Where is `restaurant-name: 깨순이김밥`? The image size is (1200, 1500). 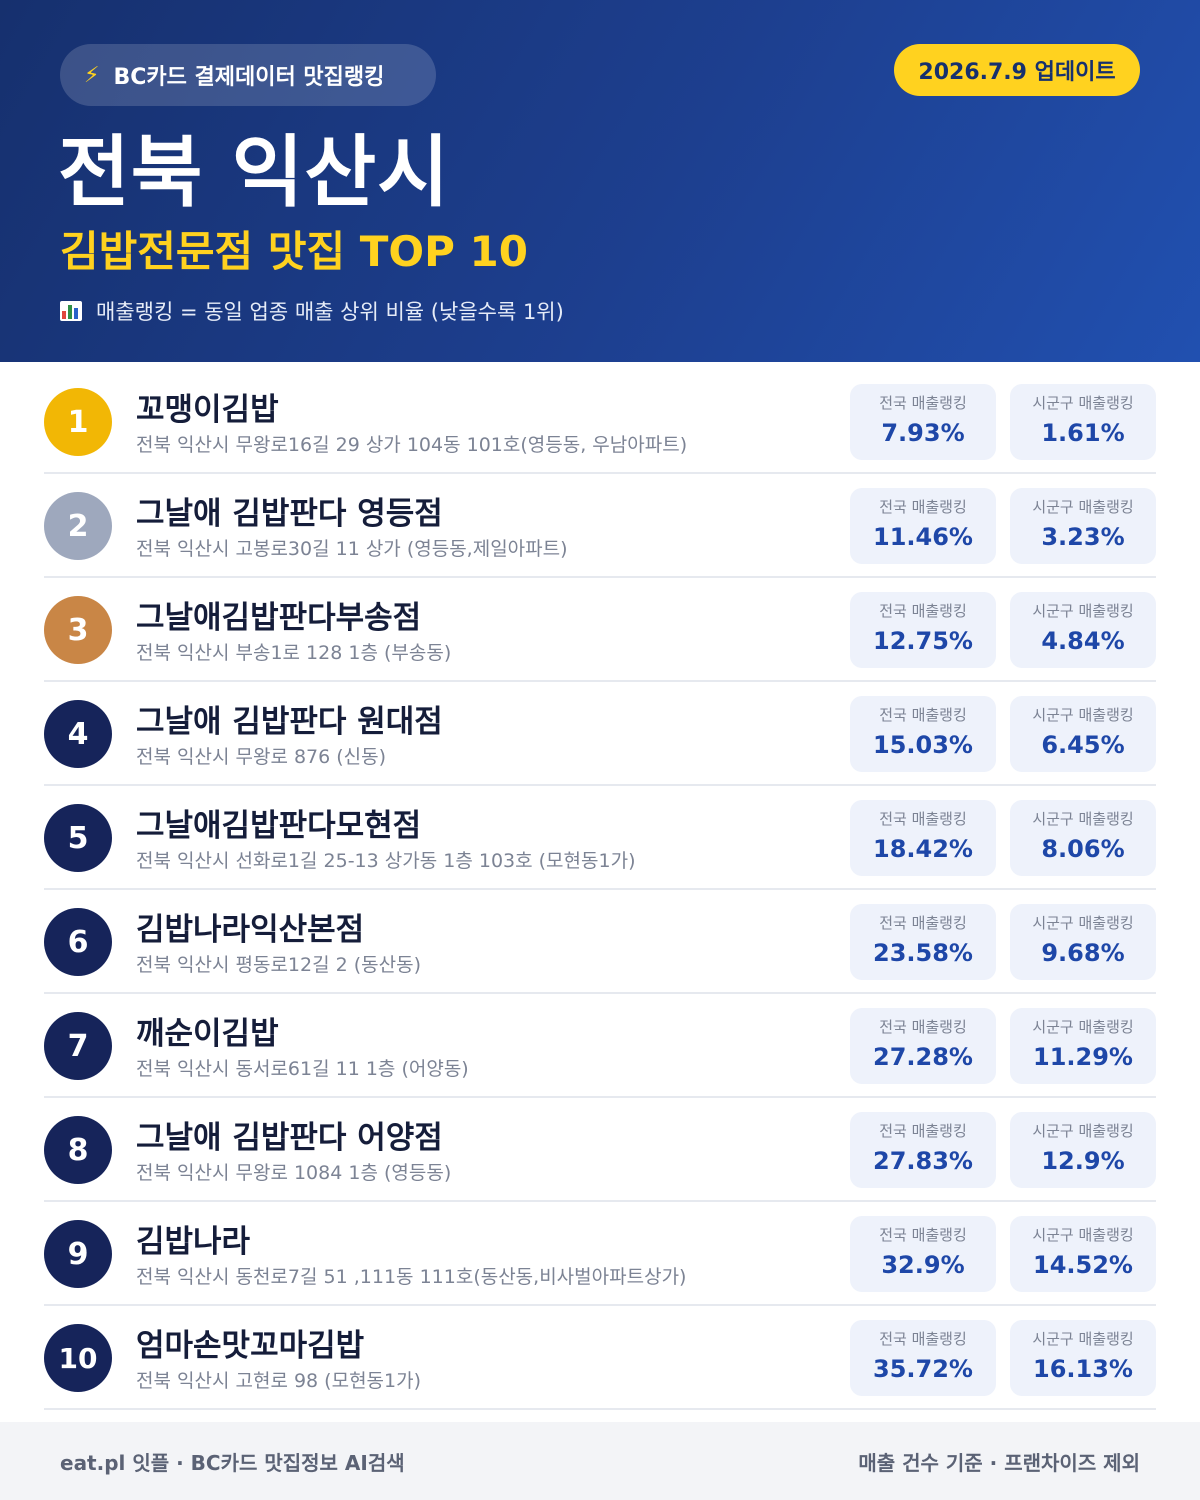 restaurant-name: 깨순이김밥 is located at coordinates (207, 1034).